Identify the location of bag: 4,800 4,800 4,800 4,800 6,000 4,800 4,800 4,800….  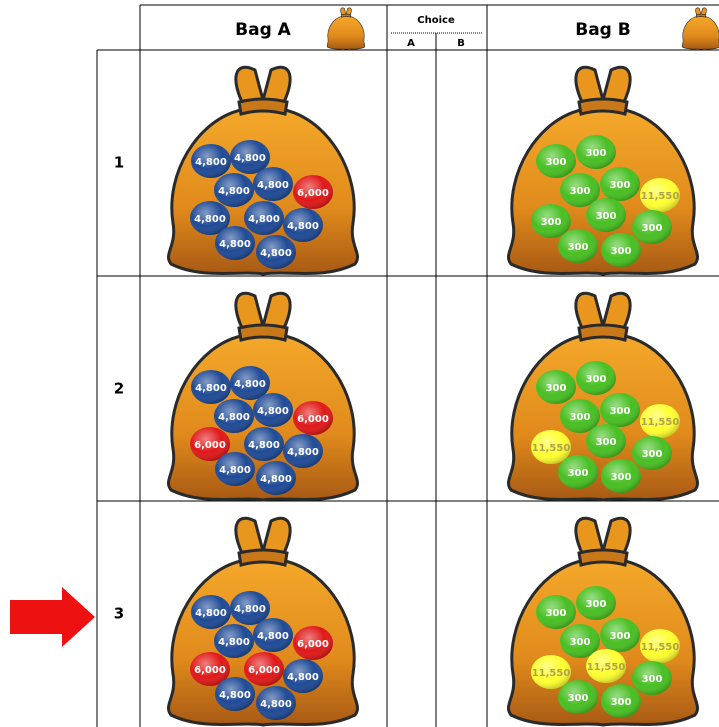
(263, 170).